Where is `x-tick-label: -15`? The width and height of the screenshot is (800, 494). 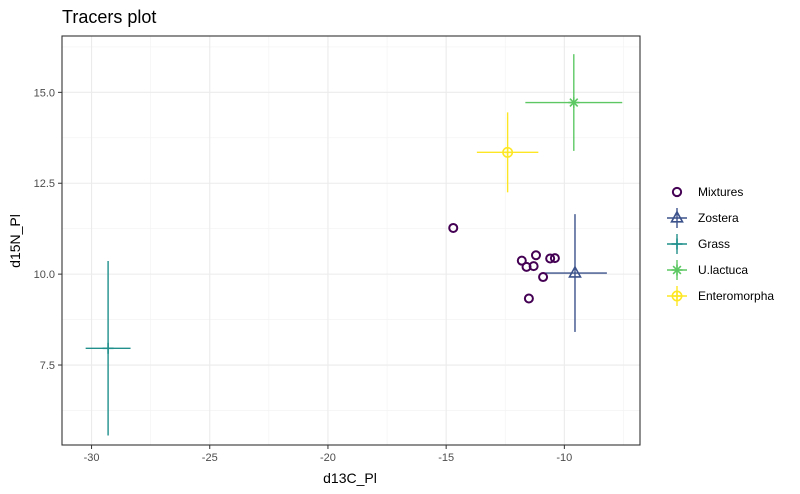 x-tick-label: -15 is located at coordinates (446, 458).